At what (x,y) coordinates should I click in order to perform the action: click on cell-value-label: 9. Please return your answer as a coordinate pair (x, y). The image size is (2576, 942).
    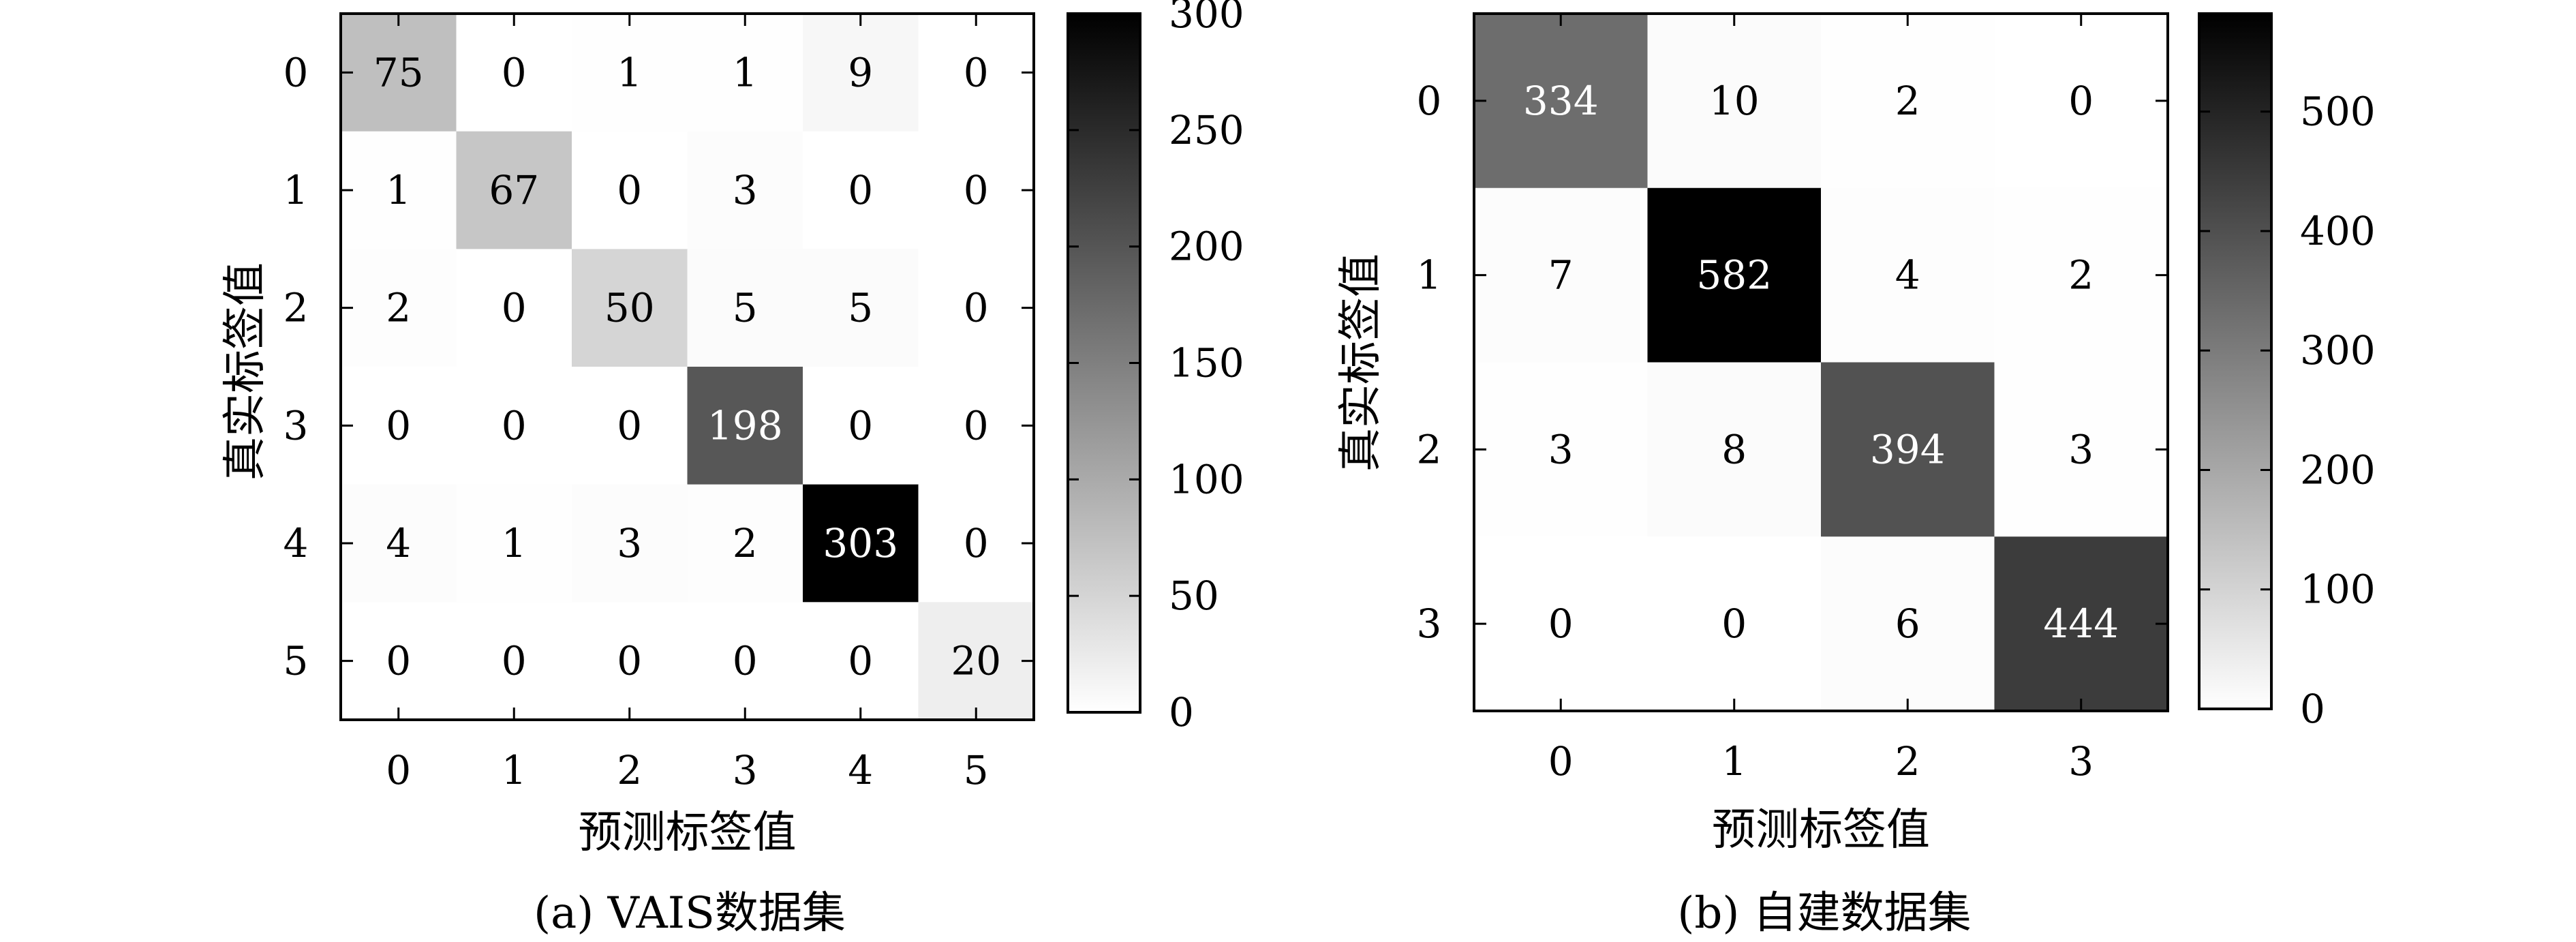
    Looking at the image, I should click on (861, 72).